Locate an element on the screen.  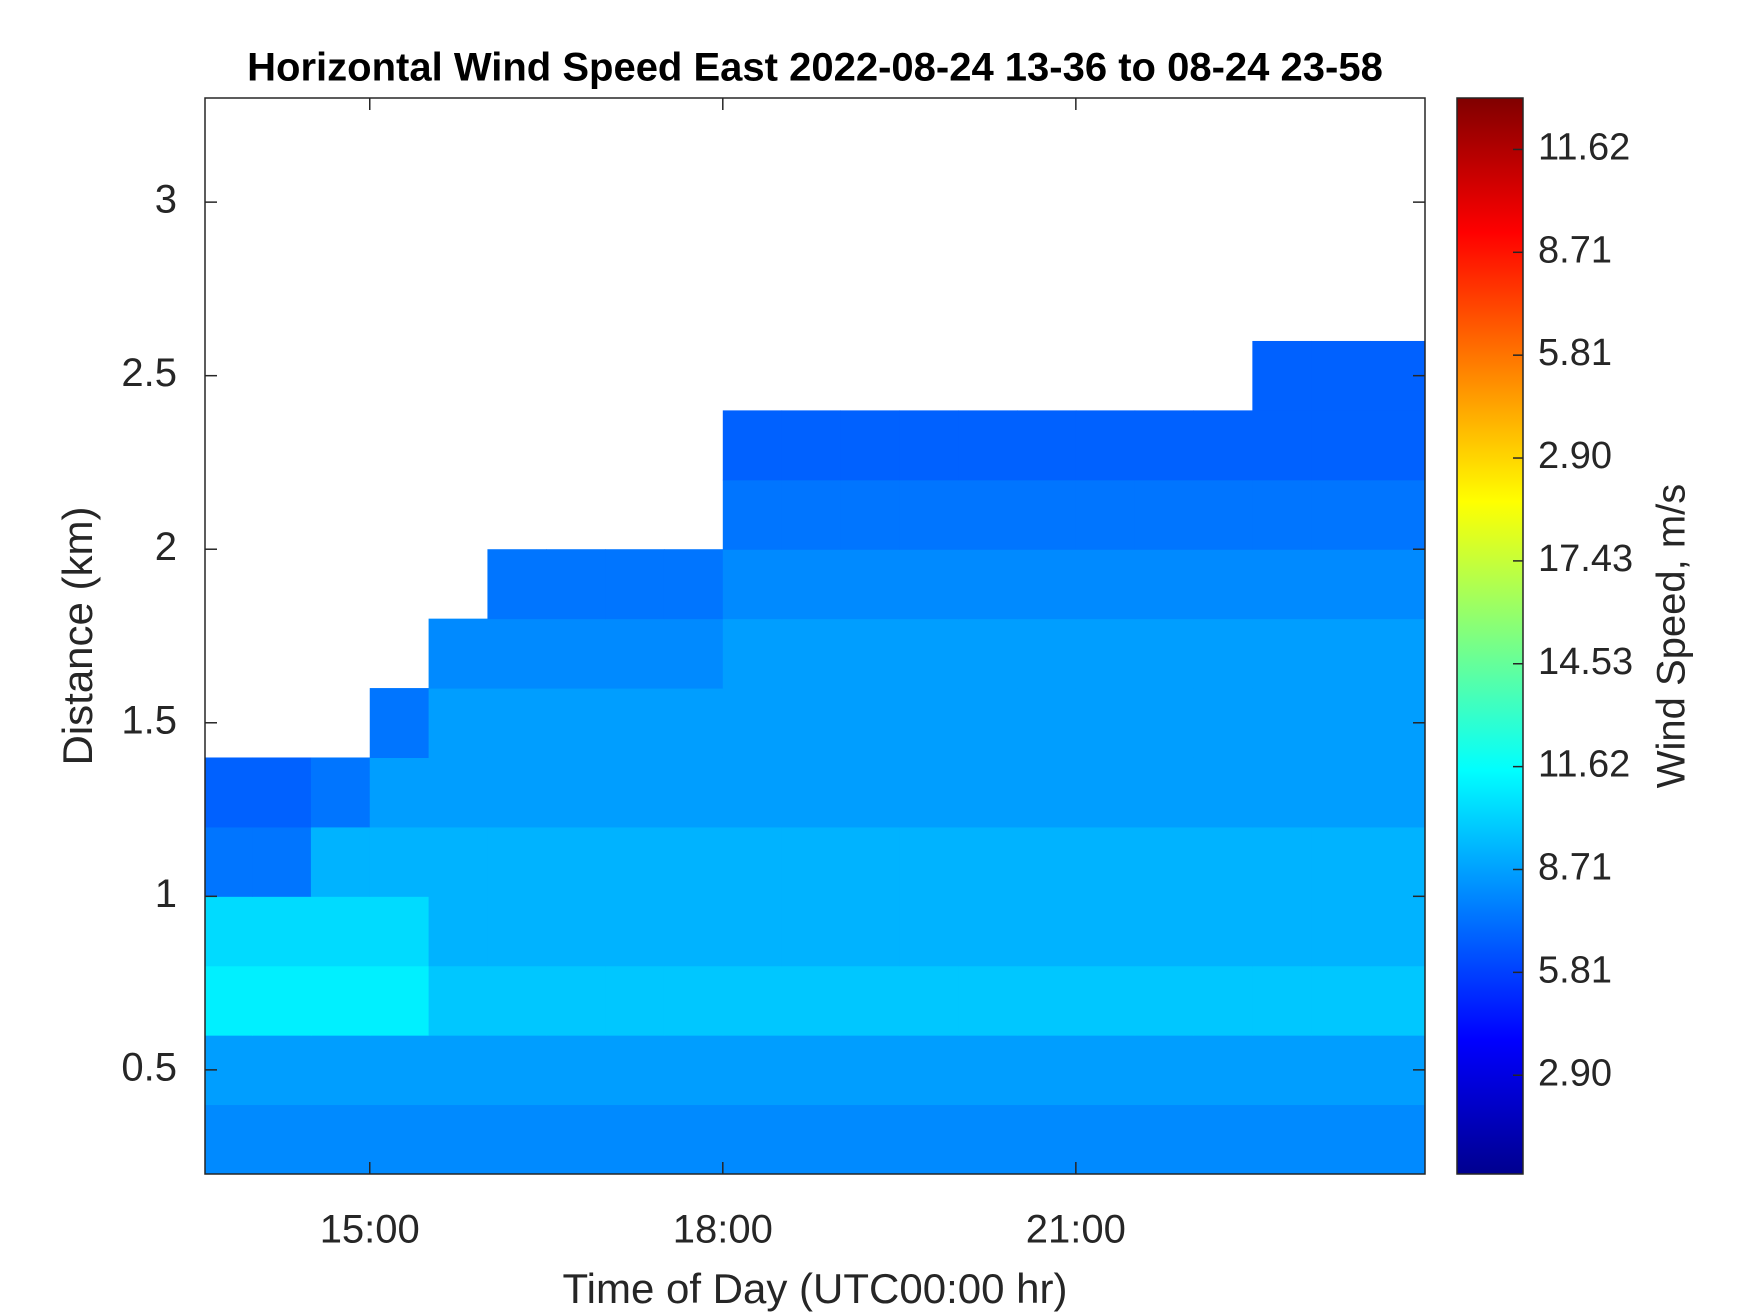
y-tick-label: 2 is located at coordinates (166, 547).